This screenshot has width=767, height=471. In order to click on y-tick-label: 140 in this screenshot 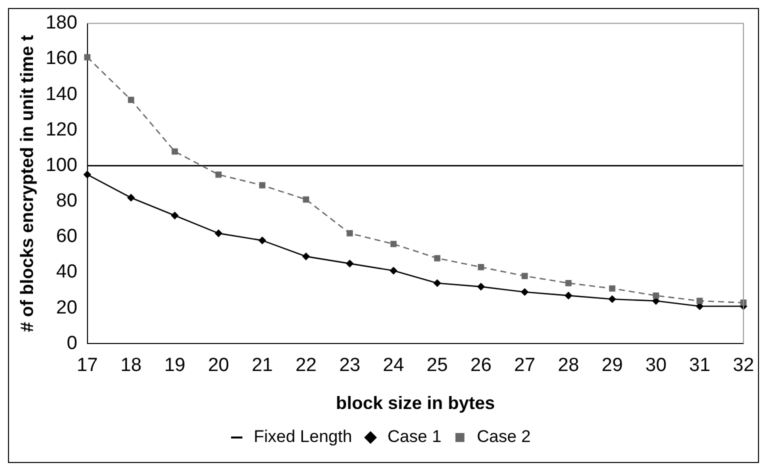, I will do `click(62, 94)`.